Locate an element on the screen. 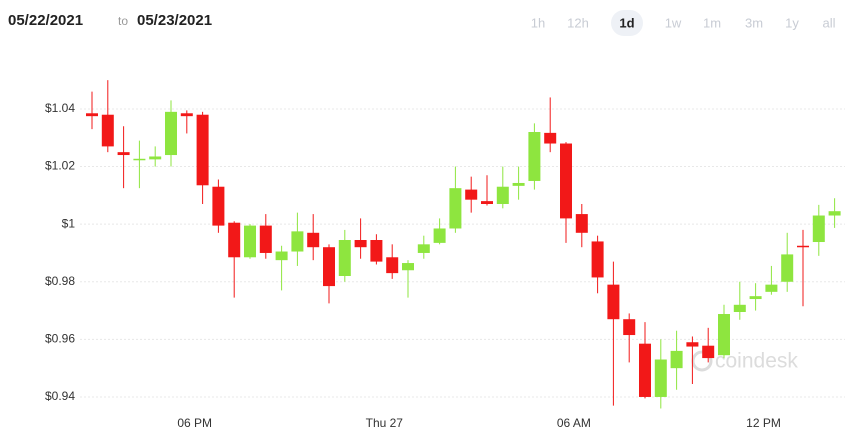 This screenshot has width=864, height=445. to-date: 05/23/2021 is located at coordinates (174, 20).